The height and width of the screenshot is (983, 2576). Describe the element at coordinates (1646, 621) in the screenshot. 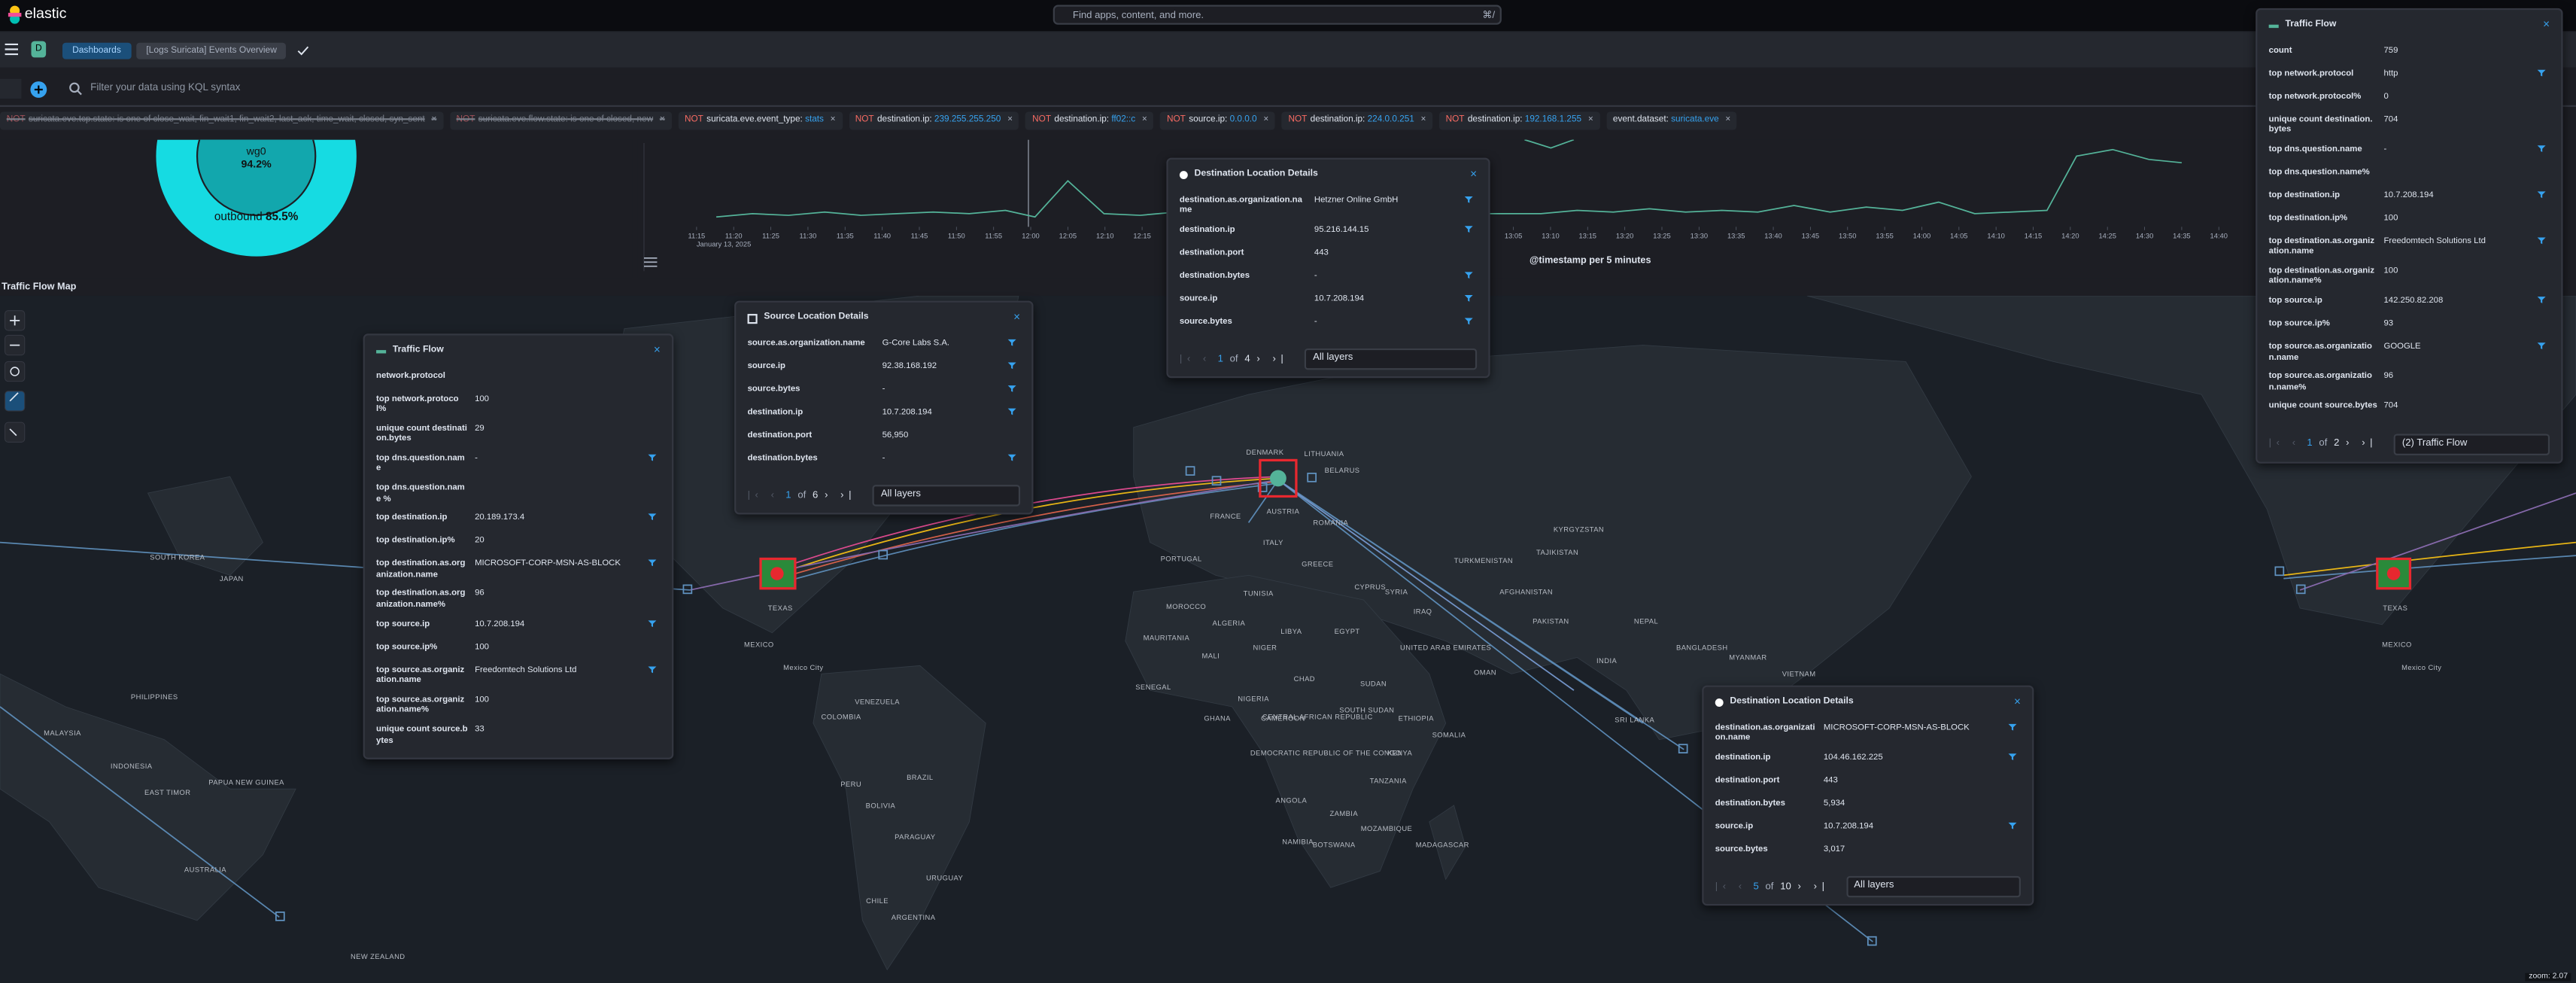

I see `map-label: NEPAL` at that location.